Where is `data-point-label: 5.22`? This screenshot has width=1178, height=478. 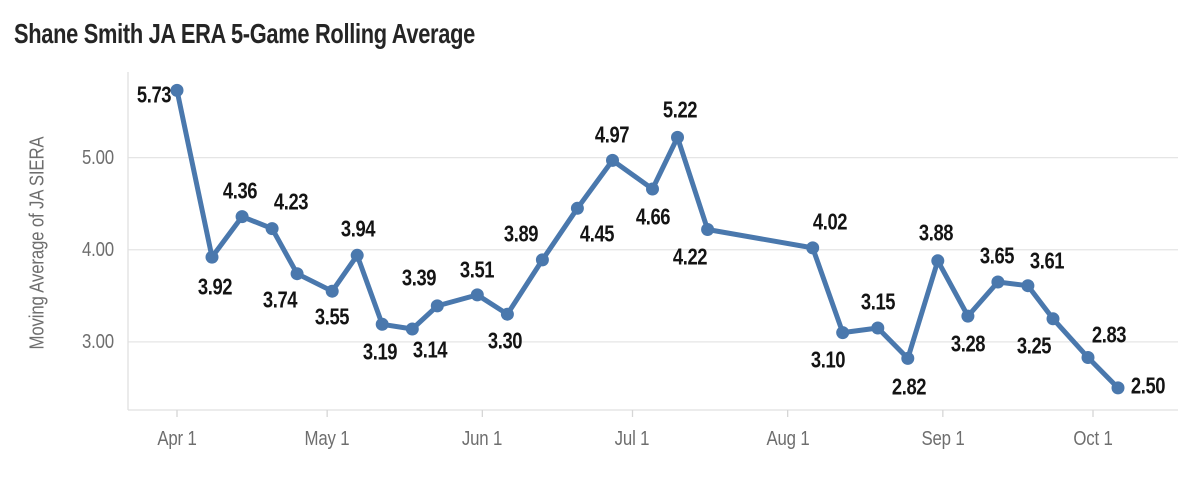 data-point-label: 5.22 is located at coordinates (679, 109).